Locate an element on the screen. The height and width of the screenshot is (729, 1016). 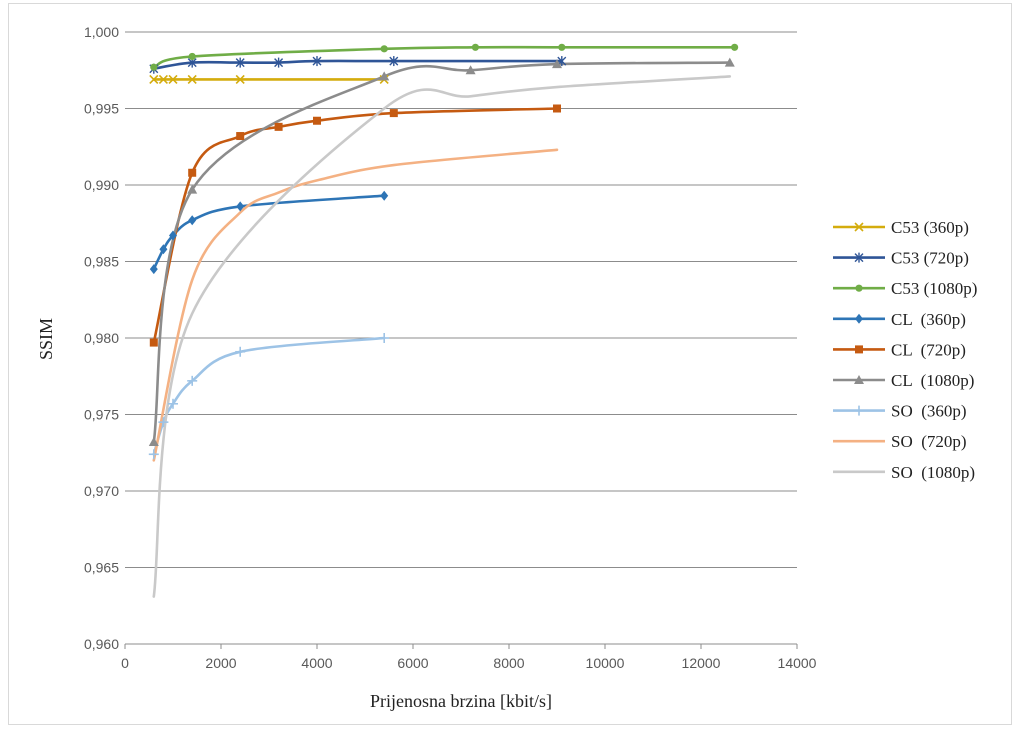
legend-label: CL (720p) is located at coordinates (928, 349).